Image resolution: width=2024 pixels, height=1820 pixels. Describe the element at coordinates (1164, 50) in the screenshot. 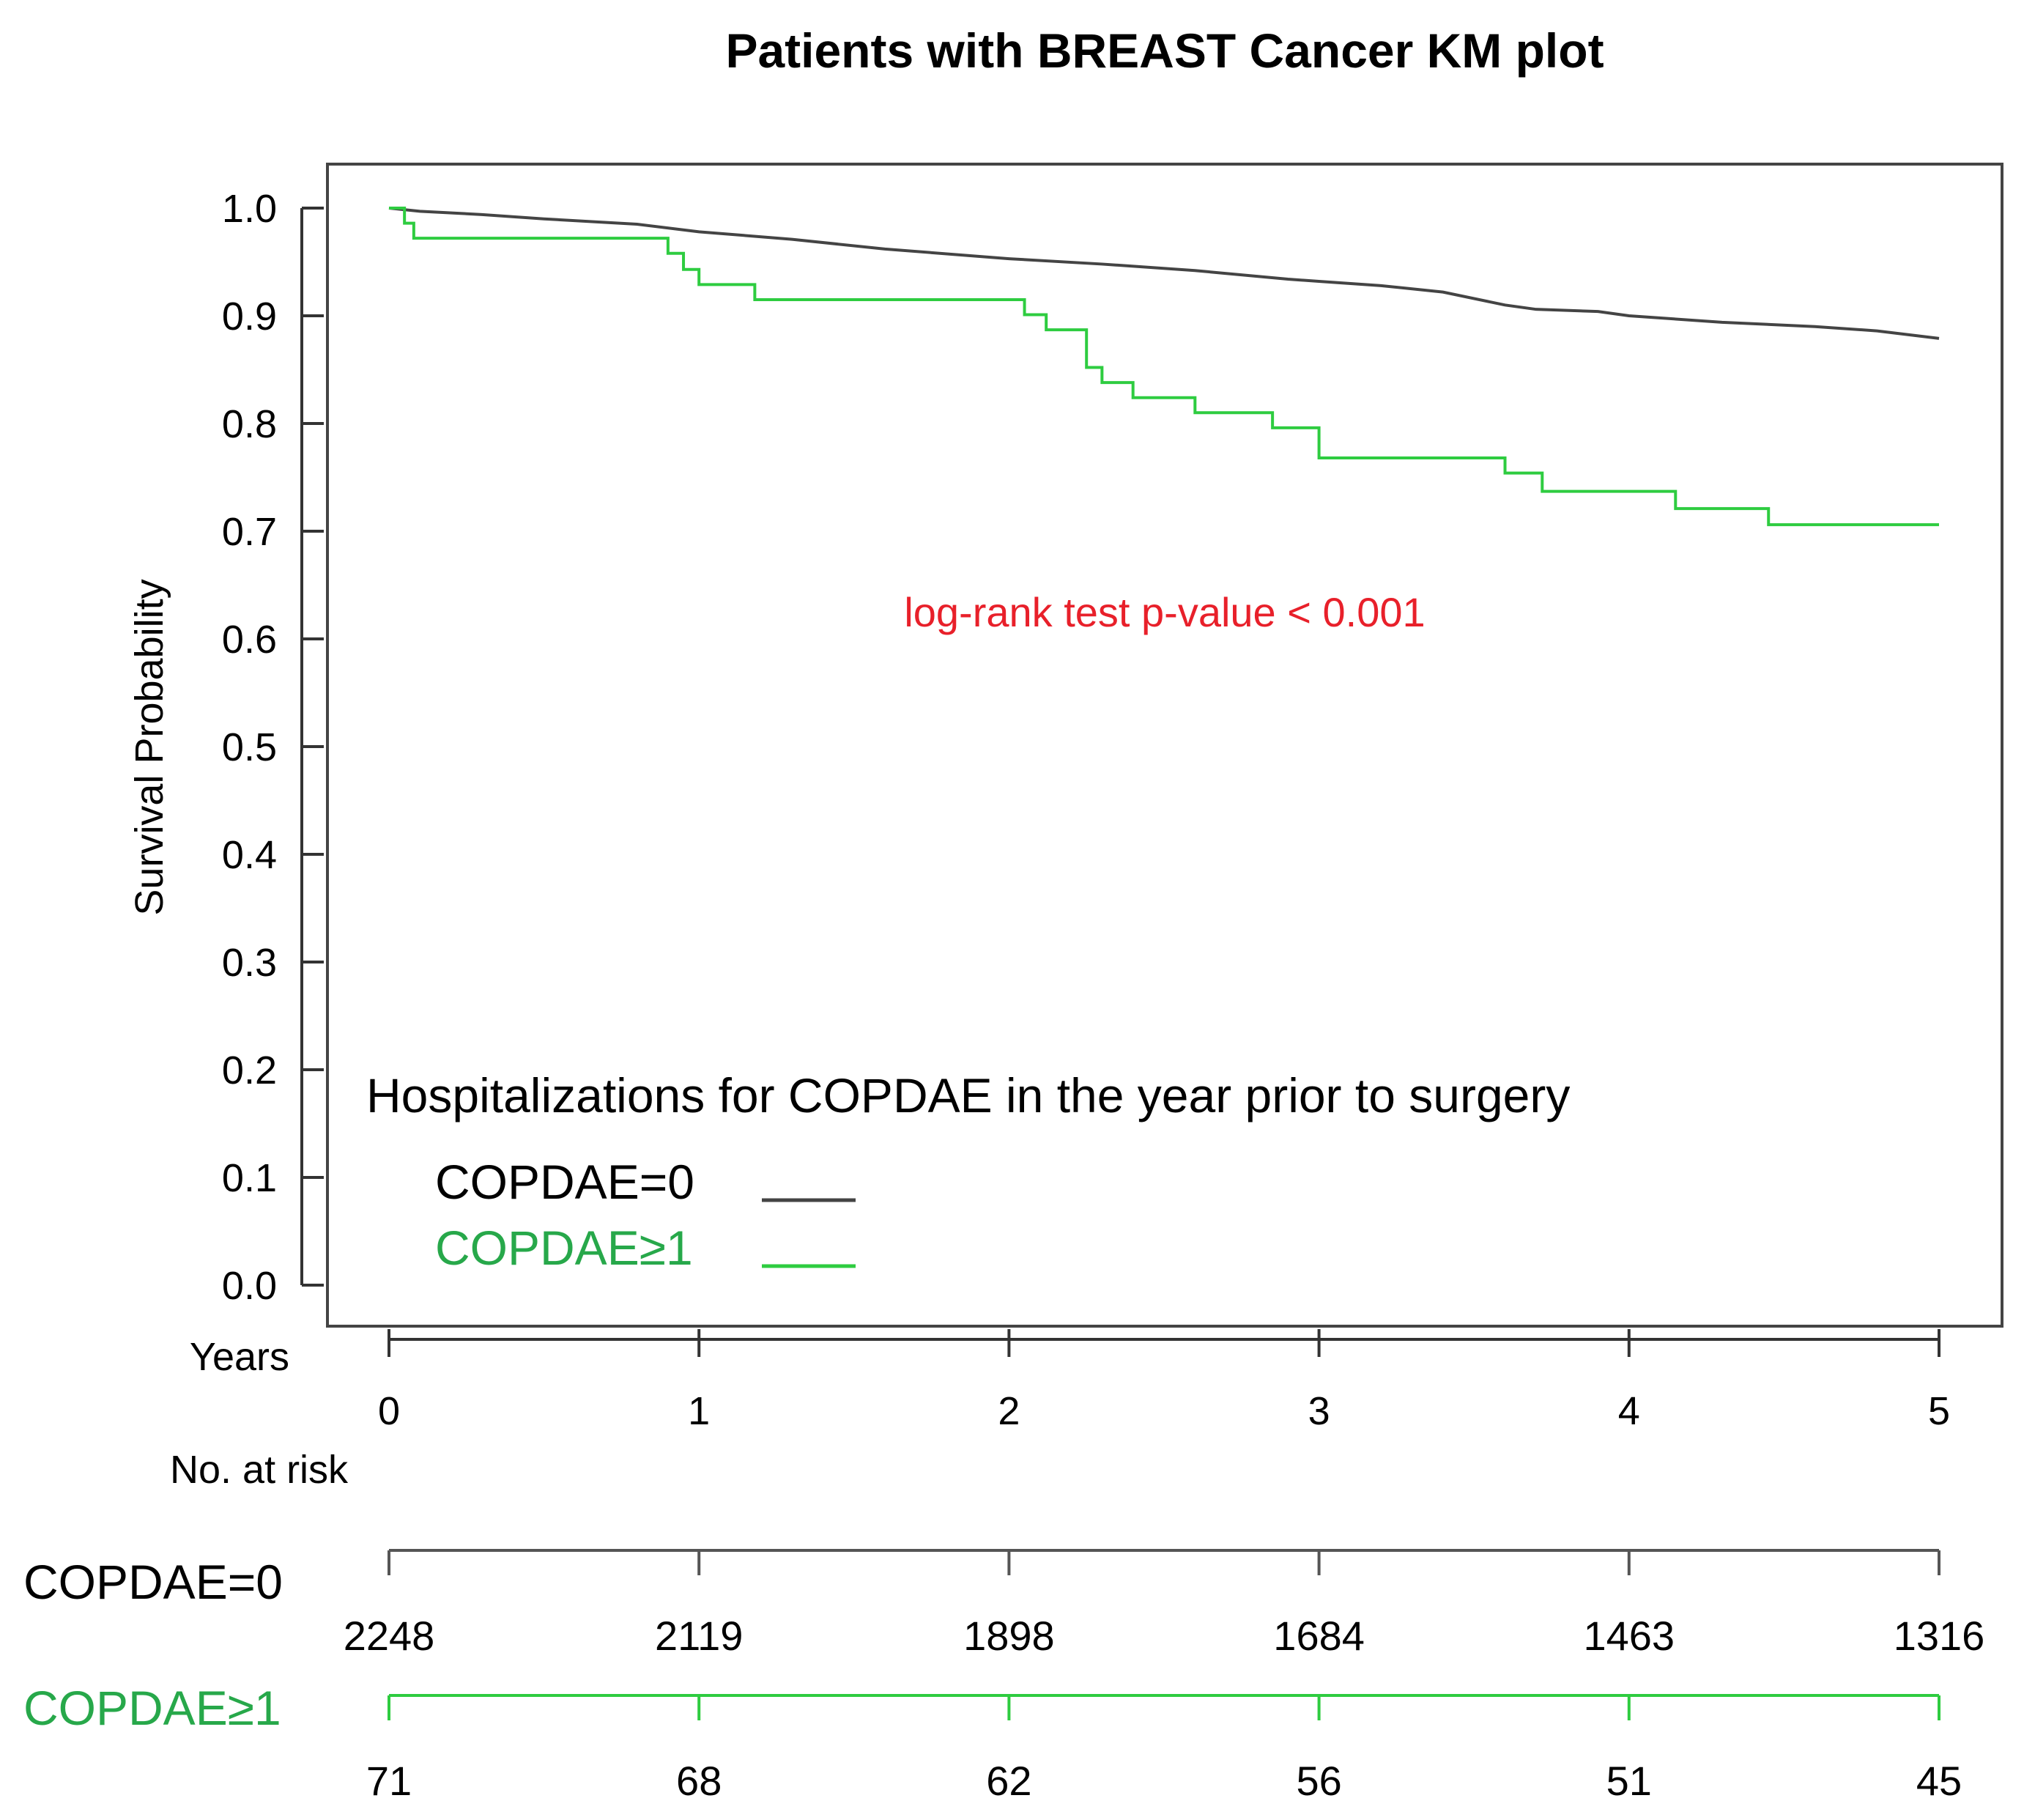

I see `chart-title: Patients with BREAST Cancer KM plot` at that location.